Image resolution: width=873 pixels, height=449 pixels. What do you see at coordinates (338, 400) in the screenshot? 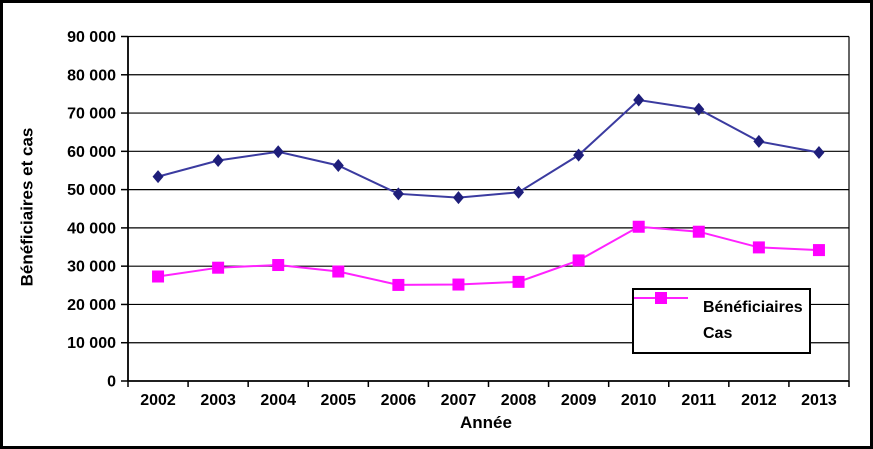
I see `x-tick-label: 2005` at bounding box center [338, 400].